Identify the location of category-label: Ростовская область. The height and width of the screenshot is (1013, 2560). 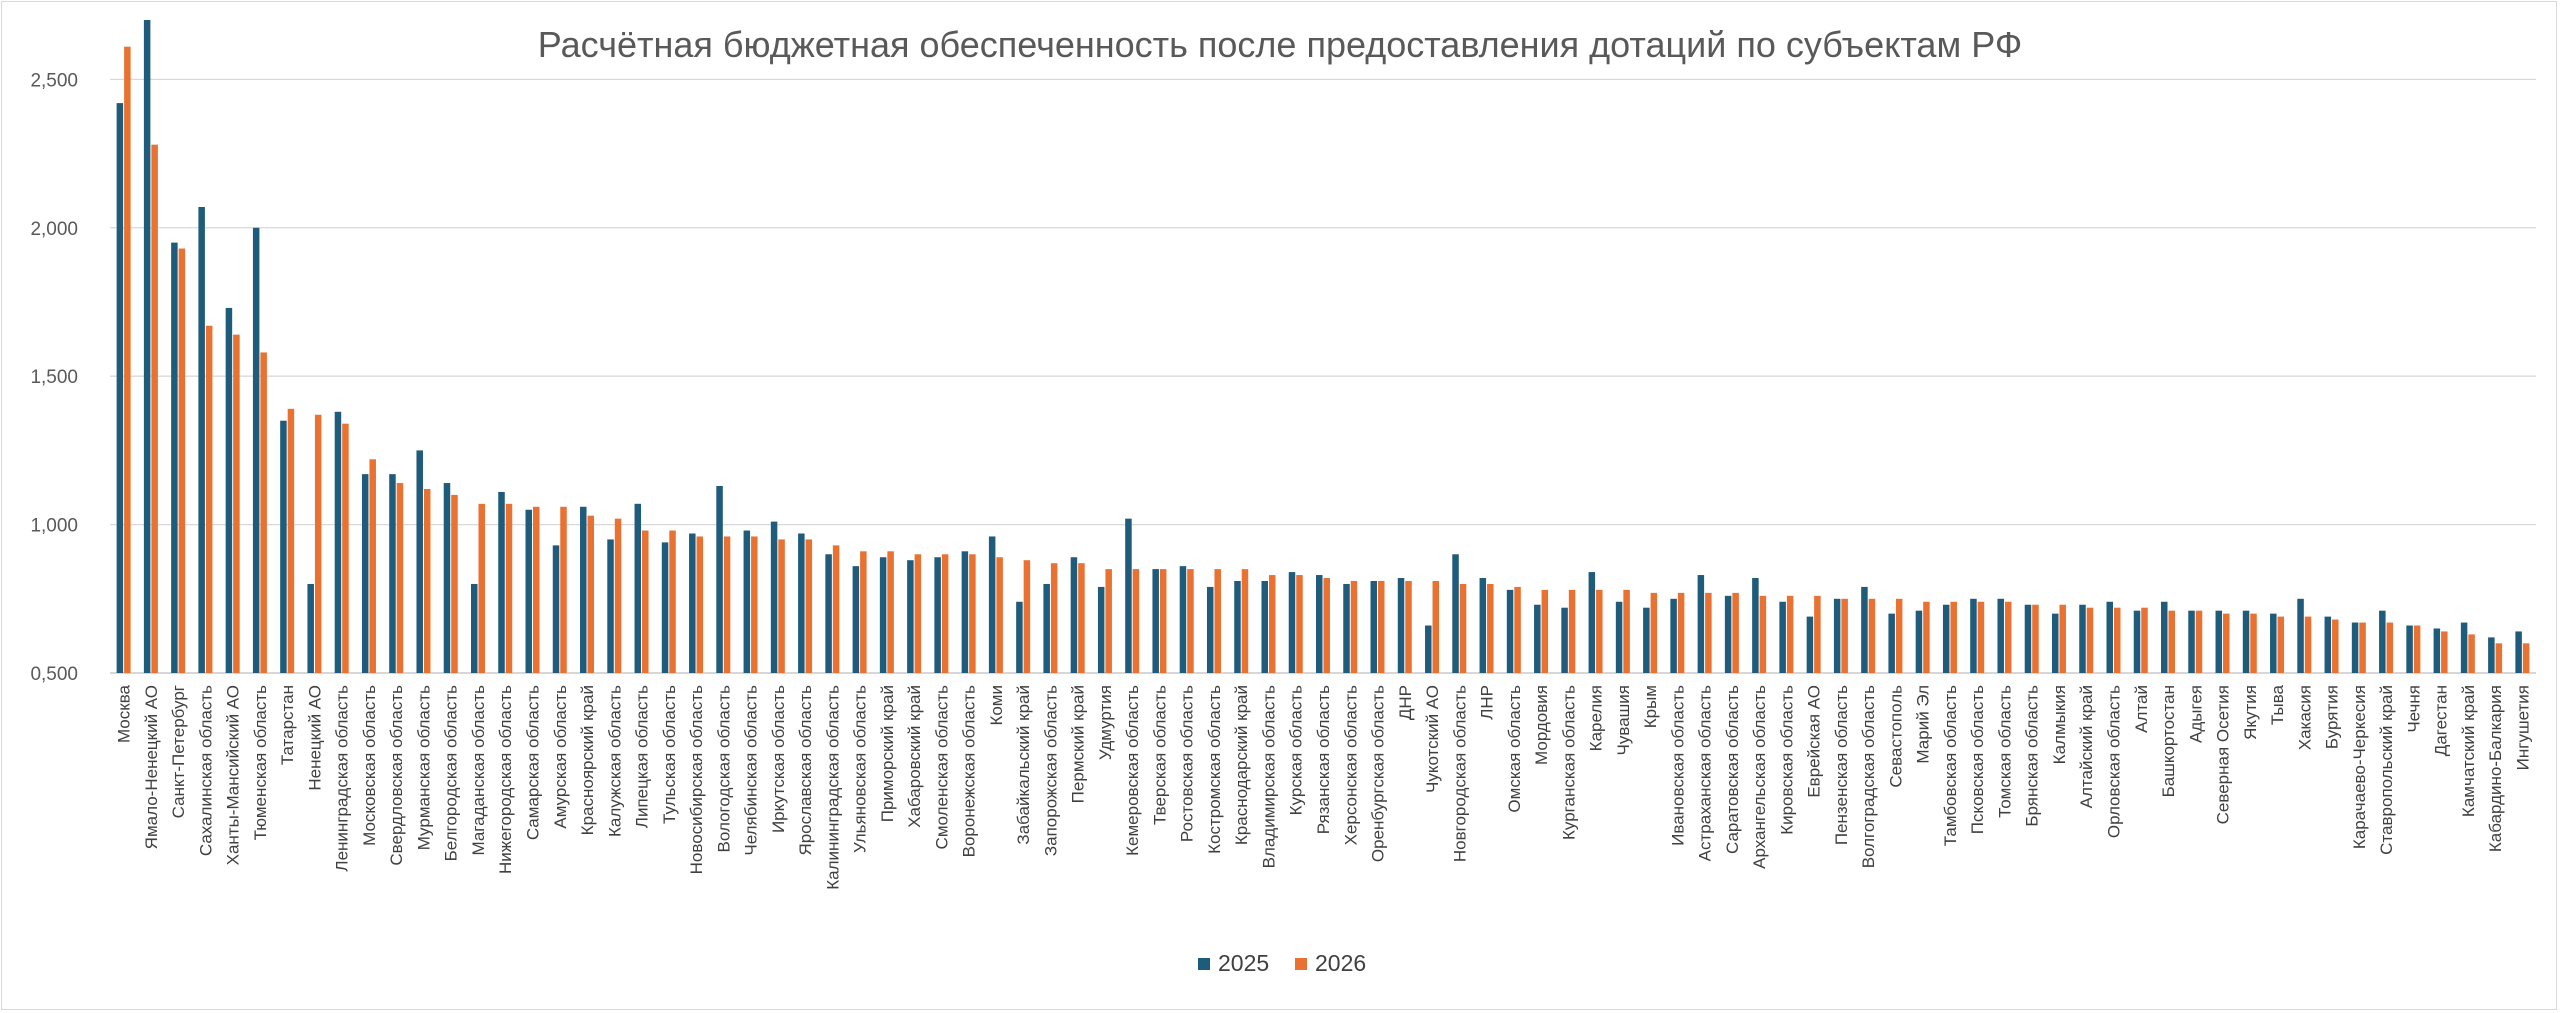
(1187, 763).